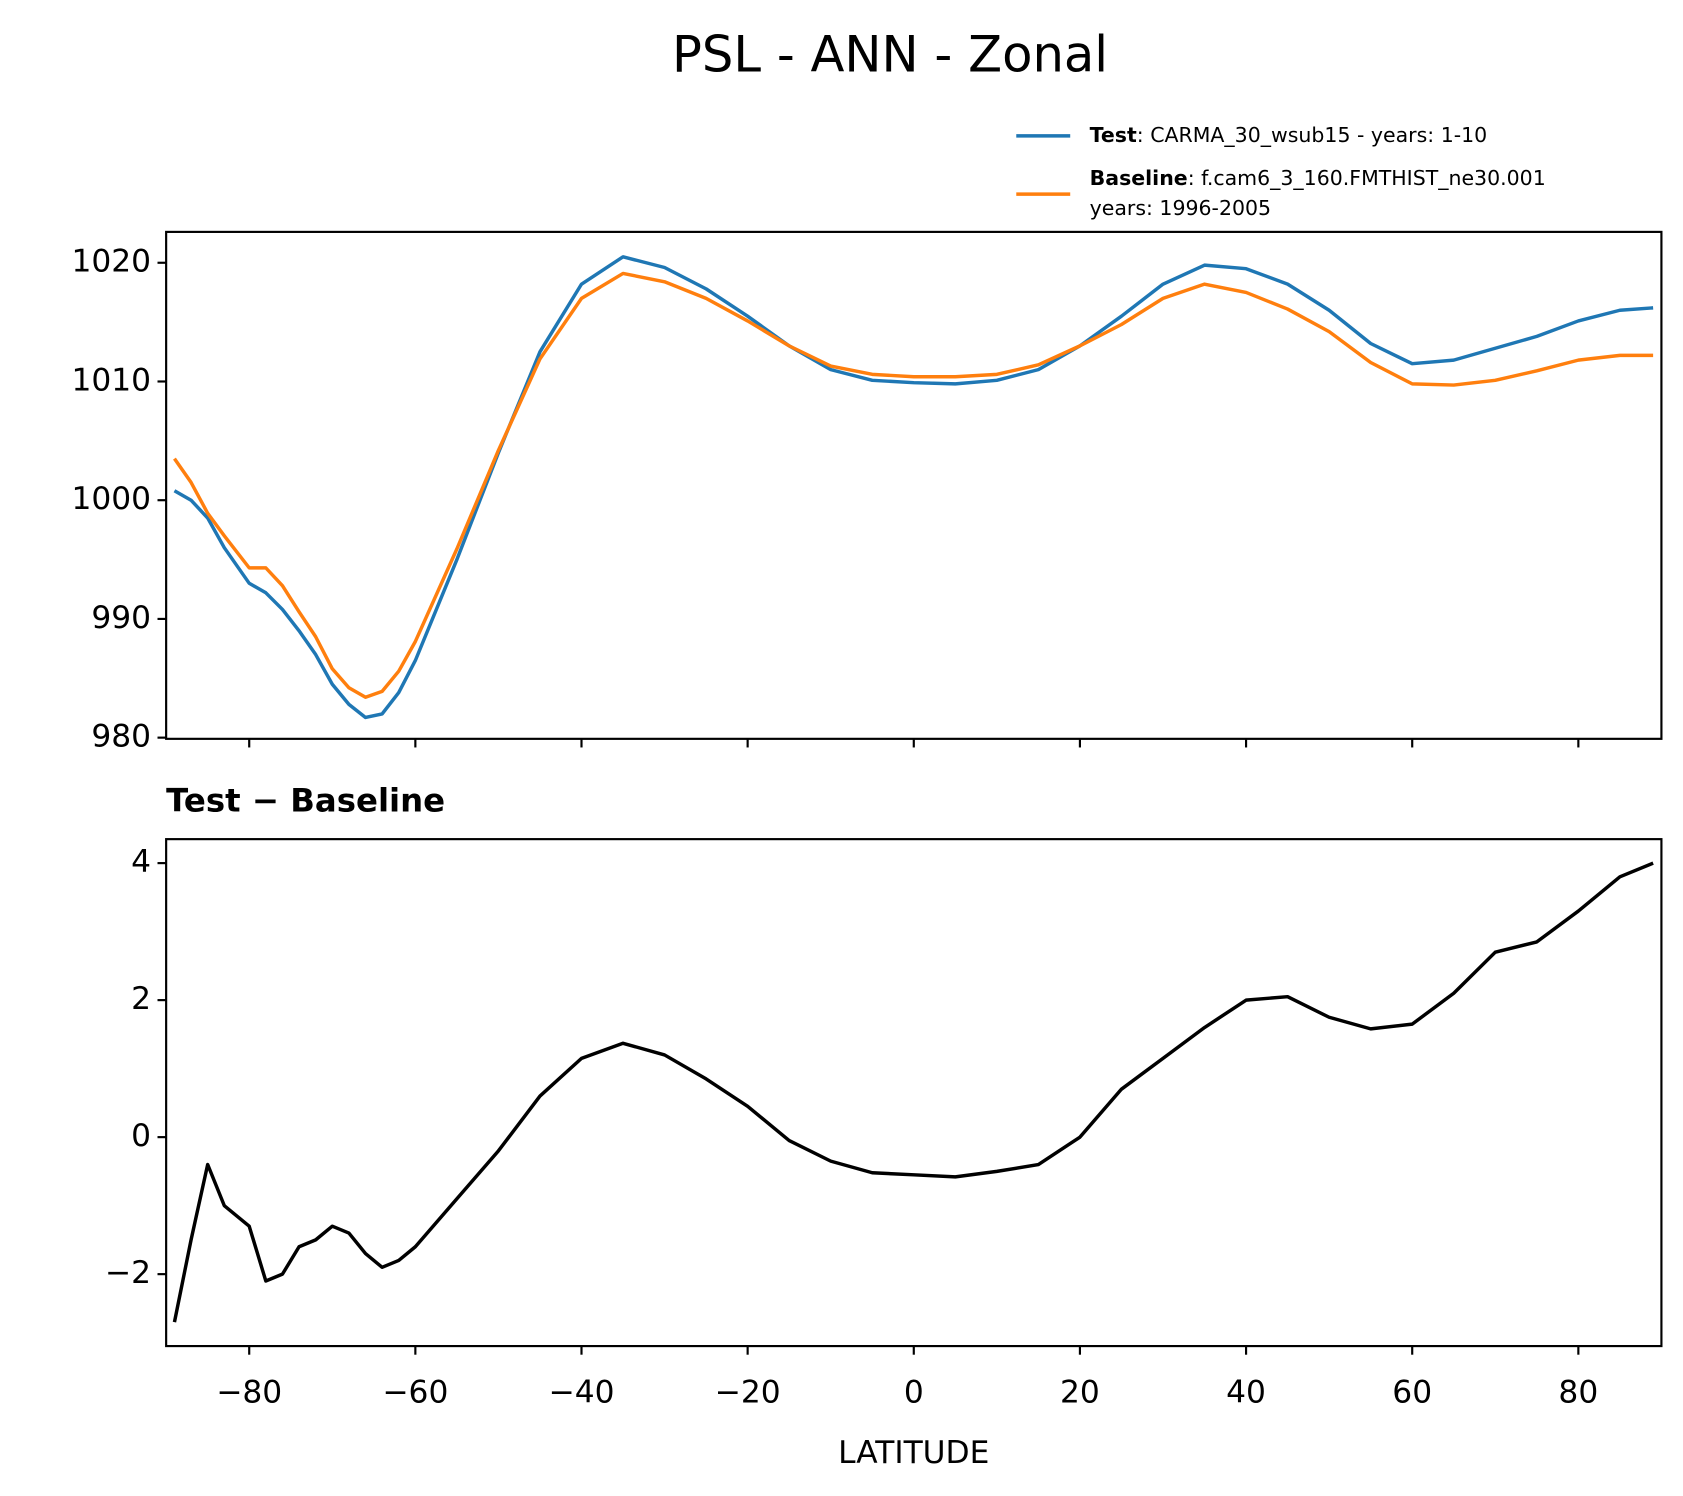 This screenshot has width=1683, height=1496. I want to click on legend-label-line: years: 1996-2005, so click(1180, 208).